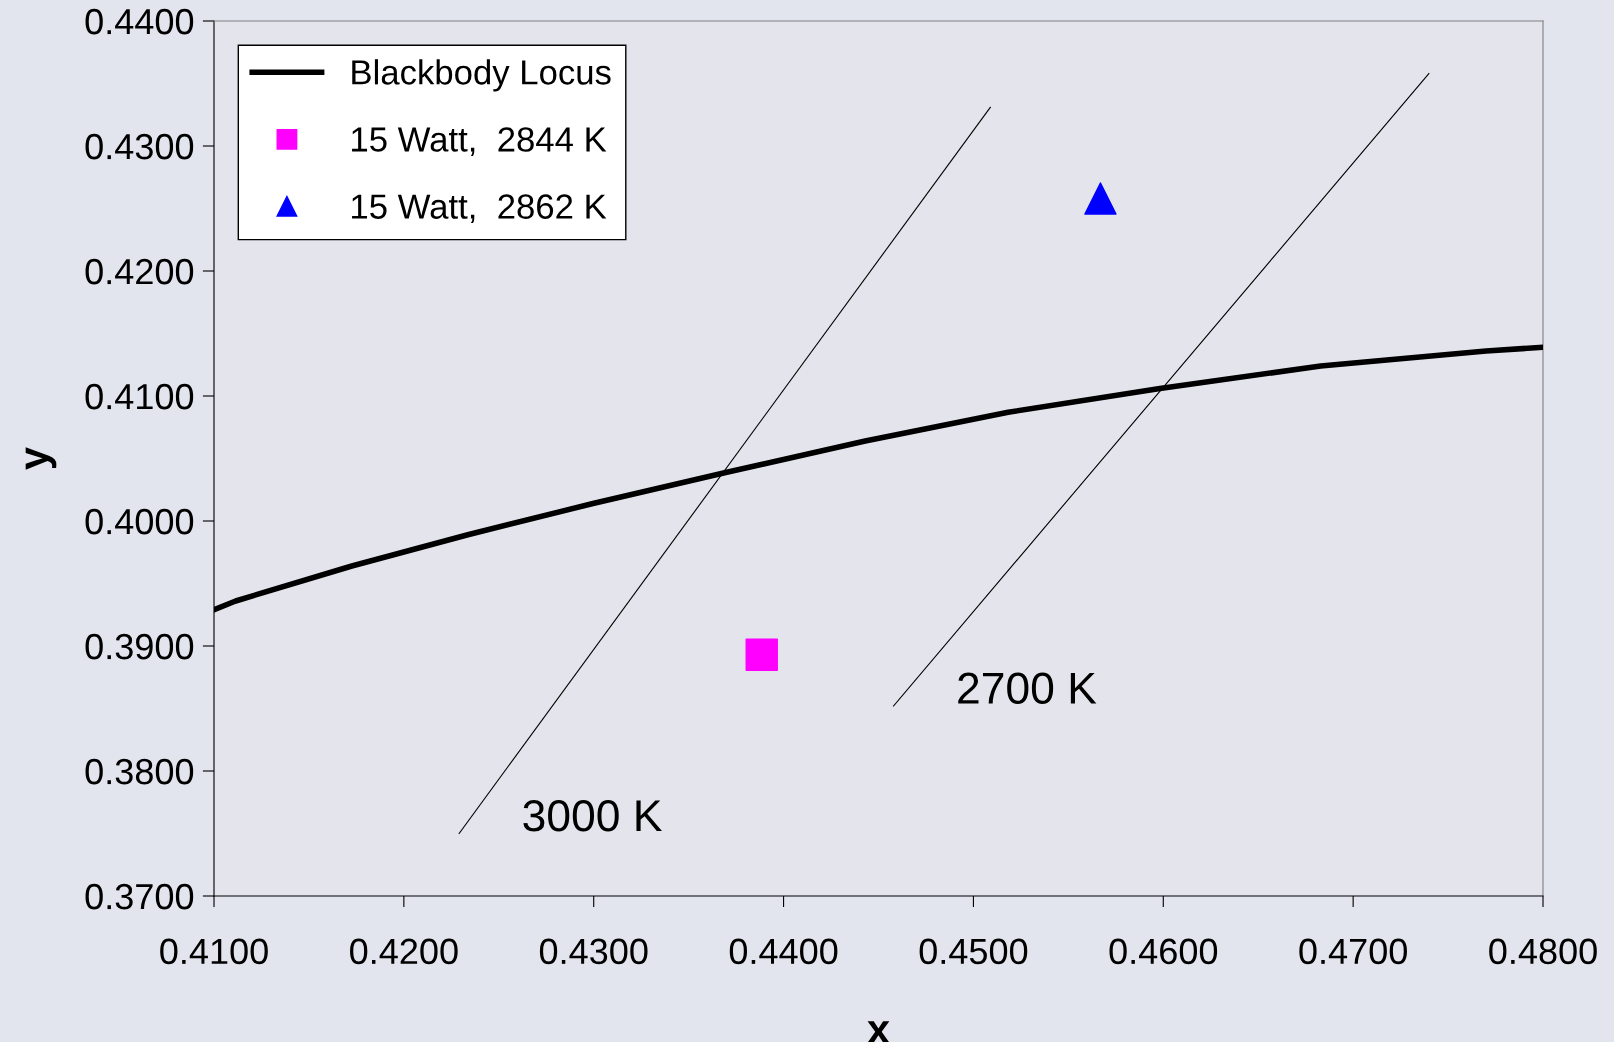  What do you see at coordinates (139, 771) in the screenshot?
I see `y-tick-label: 0.3800` at bounding box center [139, 771].